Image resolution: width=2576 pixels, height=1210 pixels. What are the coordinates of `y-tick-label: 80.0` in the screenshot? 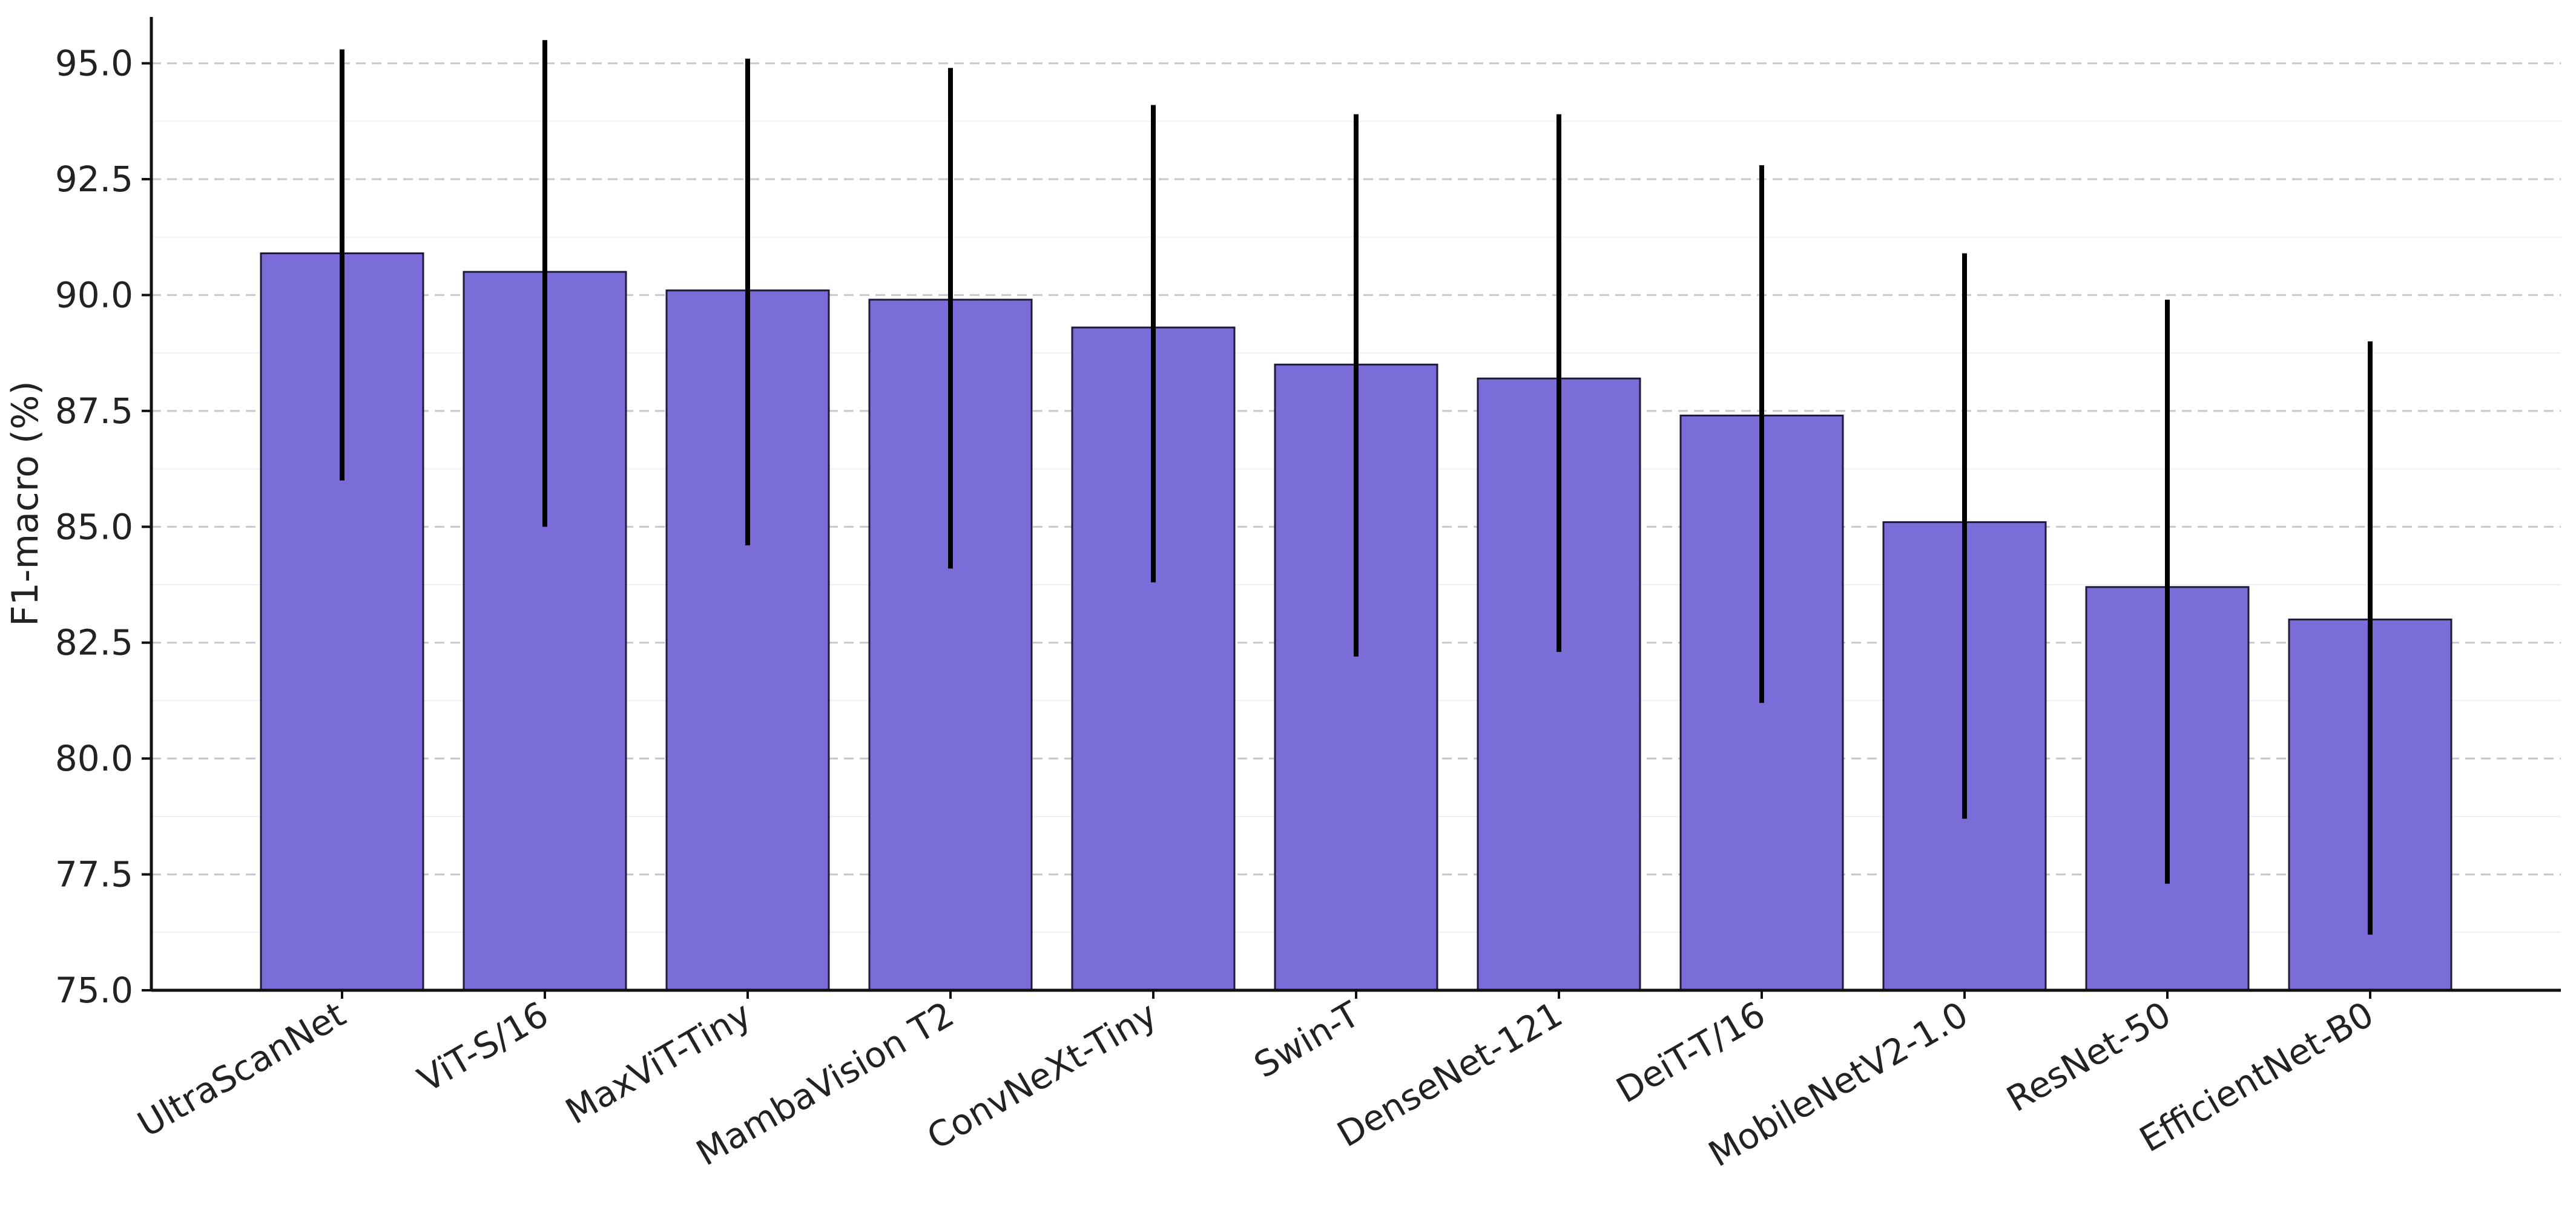 It's located at (94, 759).